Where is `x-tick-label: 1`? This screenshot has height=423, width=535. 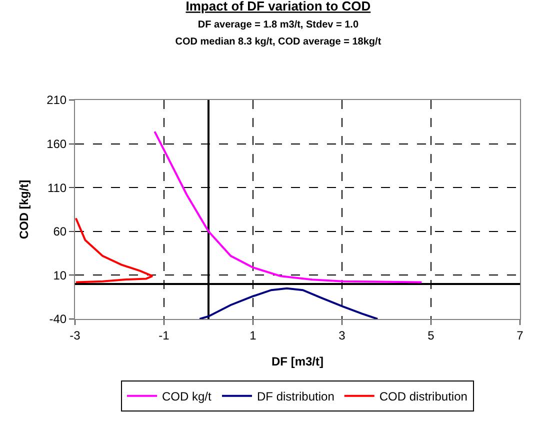
x-tick-label: 1 is located at coordinates (253, 335).